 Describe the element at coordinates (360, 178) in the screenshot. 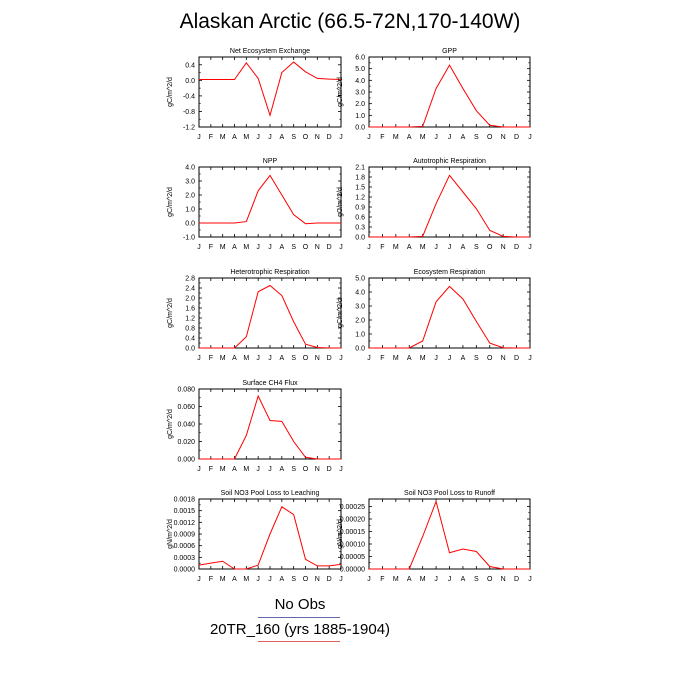

I see `y-tick-label: 1.8` at that location.